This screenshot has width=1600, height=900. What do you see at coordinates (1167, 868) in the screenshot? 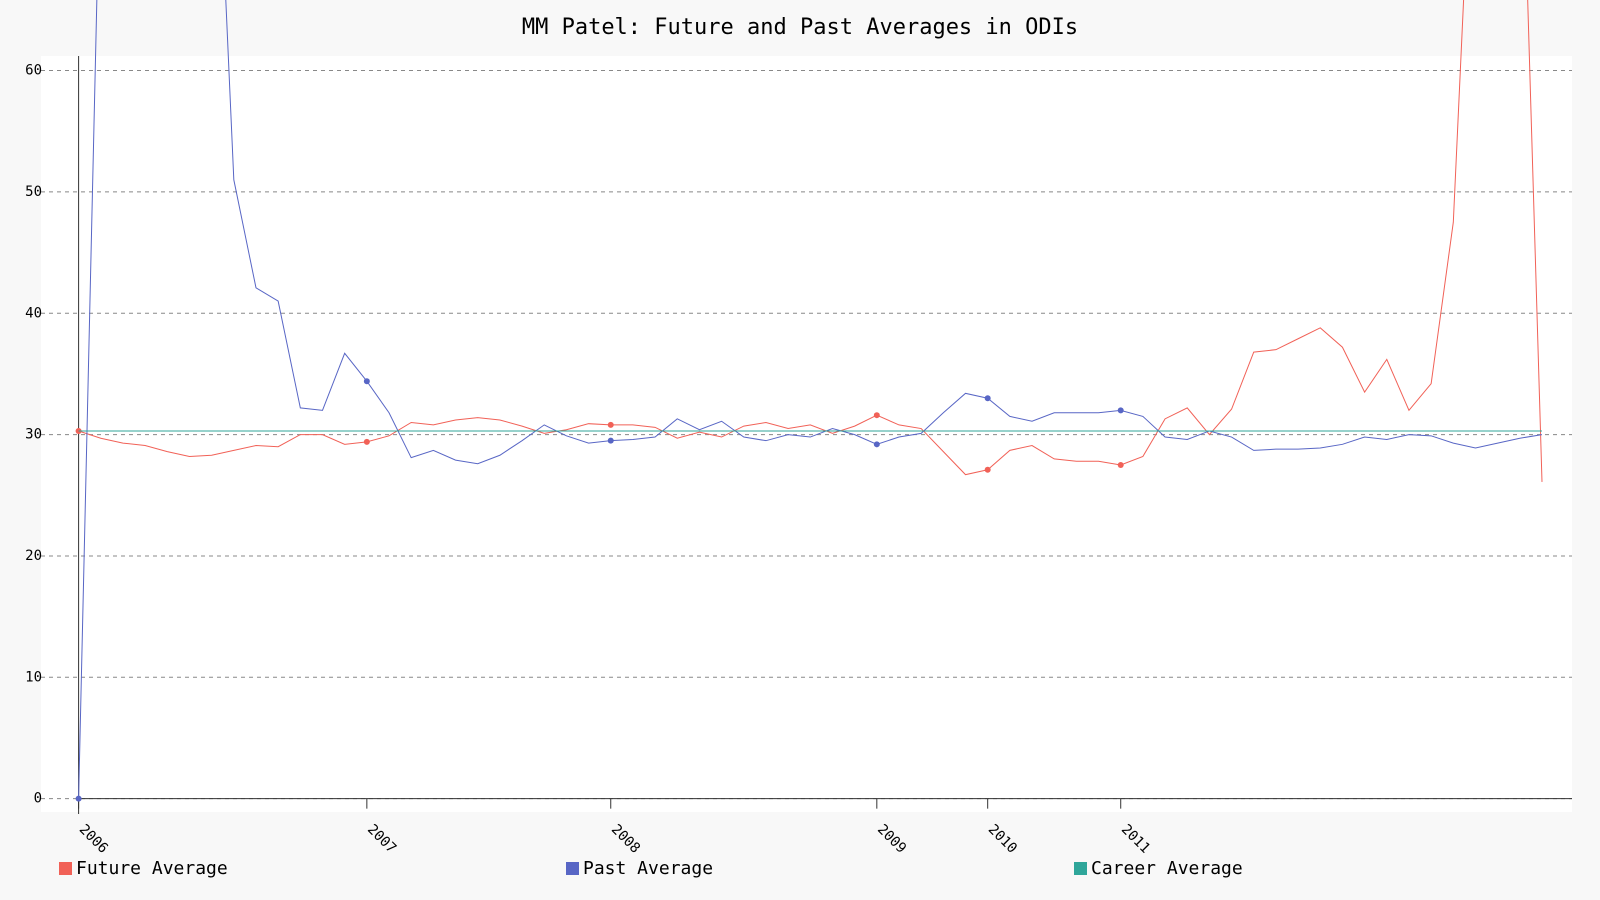
I see `legend-label: Career Average` at bounding box center [1167, 868].